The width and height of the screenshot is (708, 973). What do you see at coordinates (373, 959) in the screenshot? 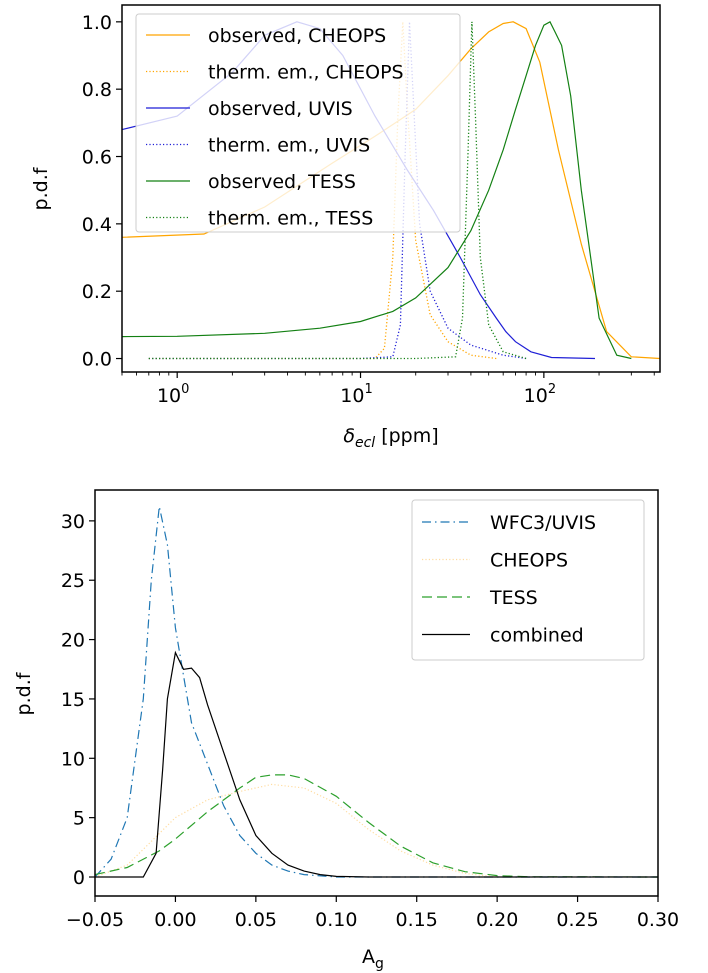
I see `bottom-x-axis-label: Ag` at bounding box center [373, 959].